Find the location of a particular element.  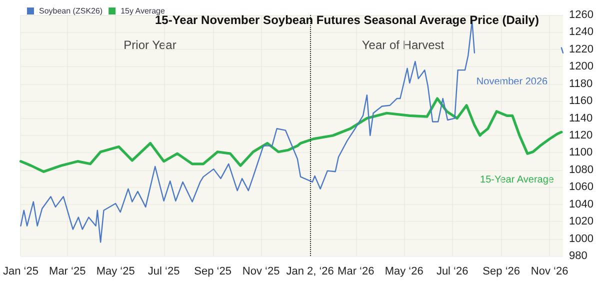

x-tick-label: May ‘25 is located at coordinates (115, 272).